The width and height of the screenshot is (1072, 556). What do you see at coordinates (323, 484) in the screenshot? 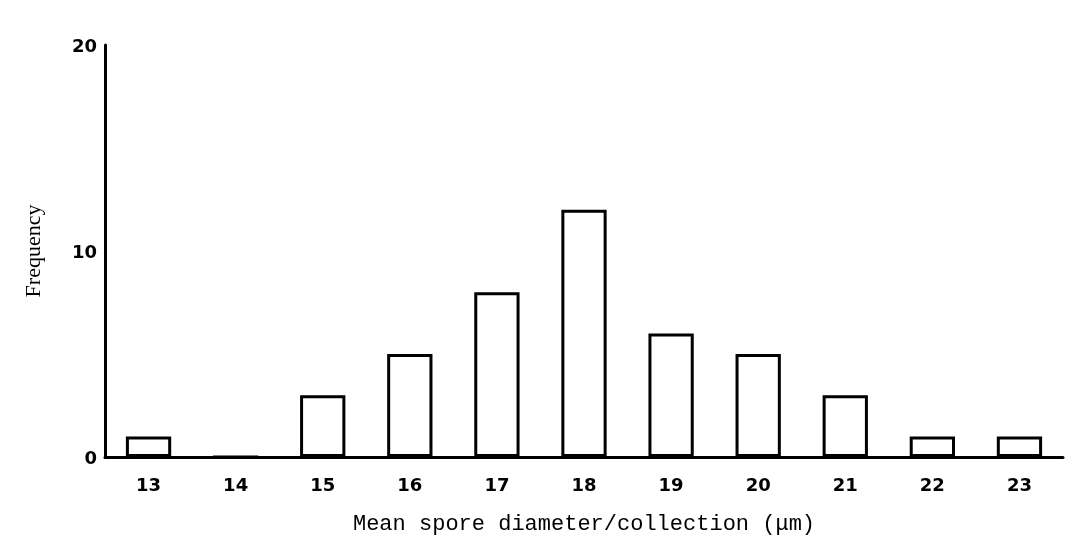
I see `x-tick-label: 15` at bounding box center [323, 484].